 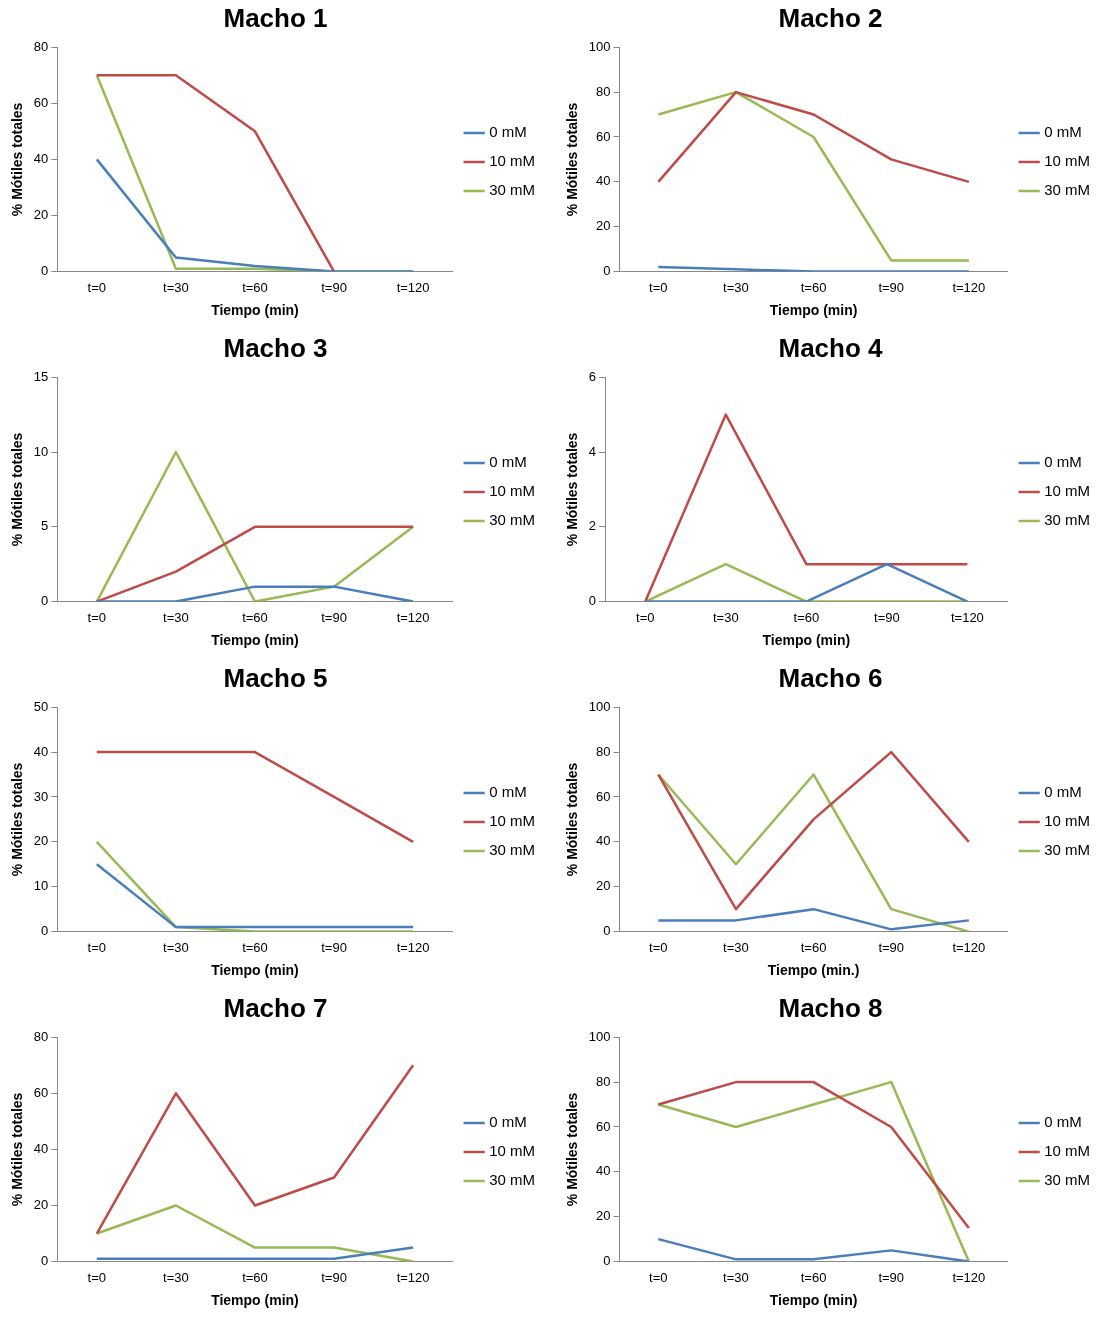 I want to click on y-tick-label: 2, so click(x=592, y=526).